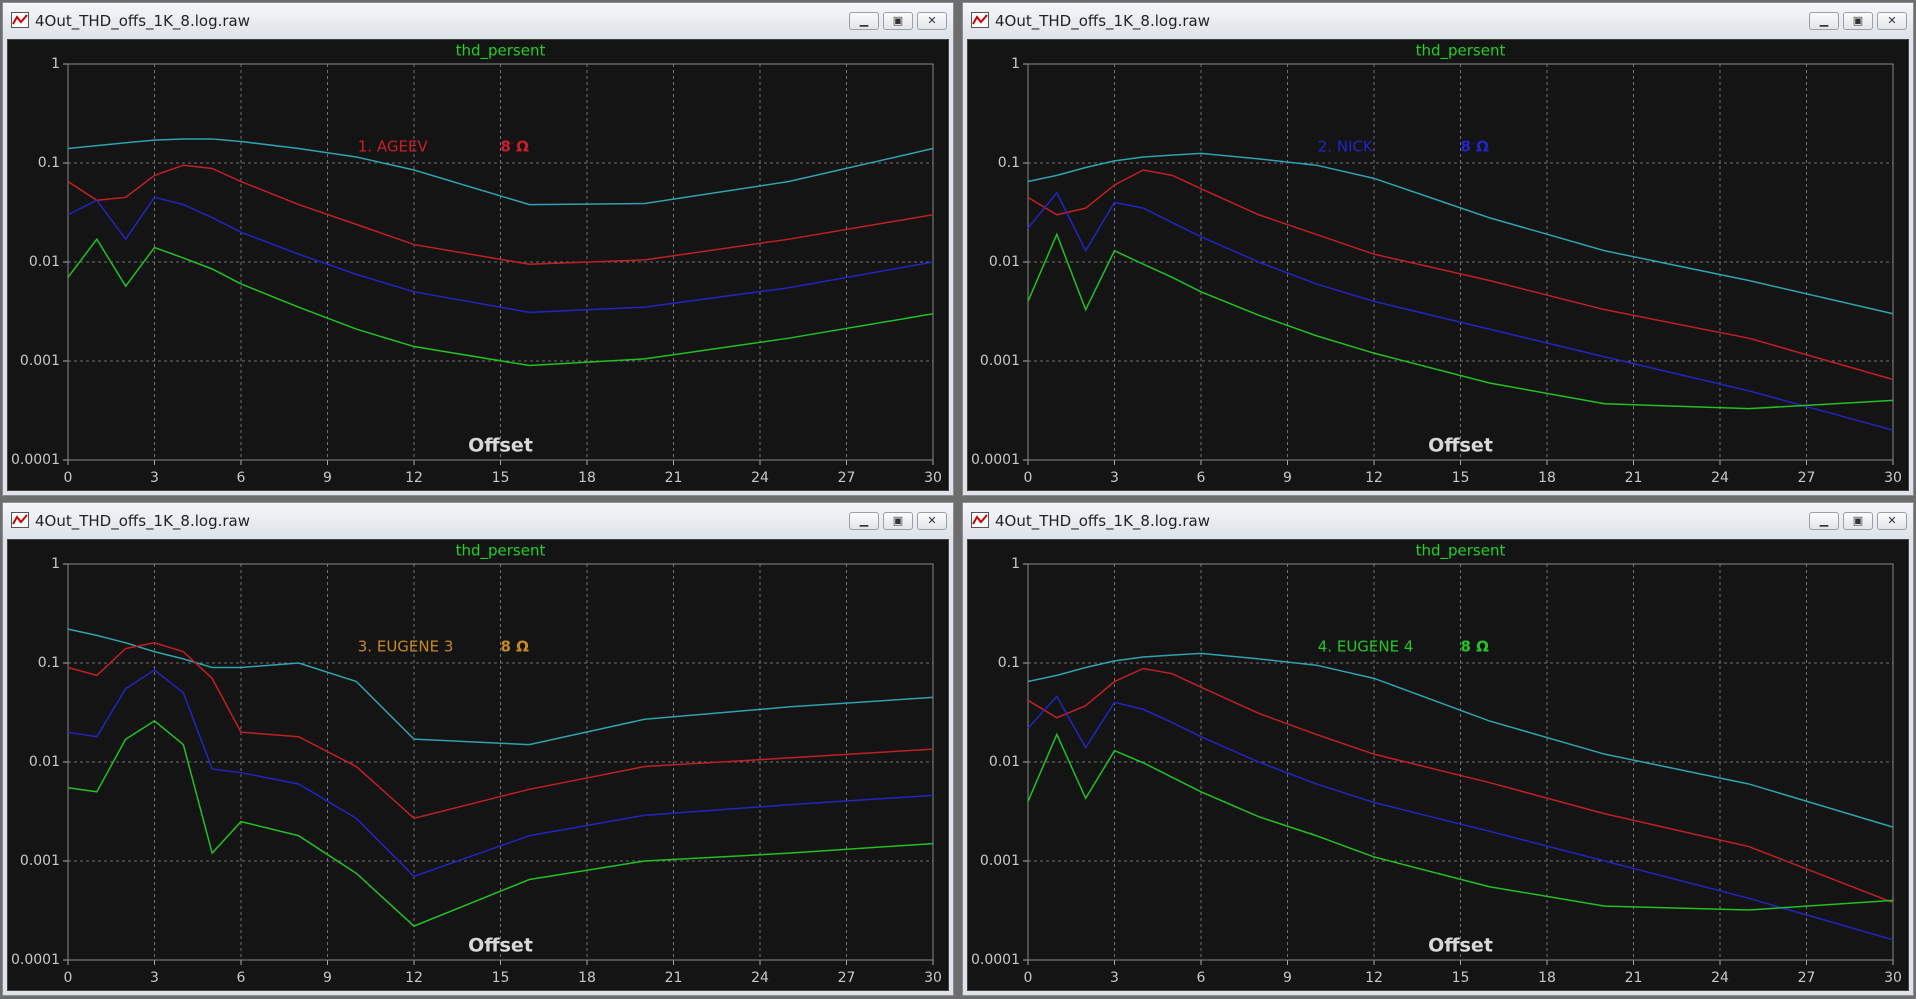  I want to click on annotation: 2. NICK, so click(1346, 147).